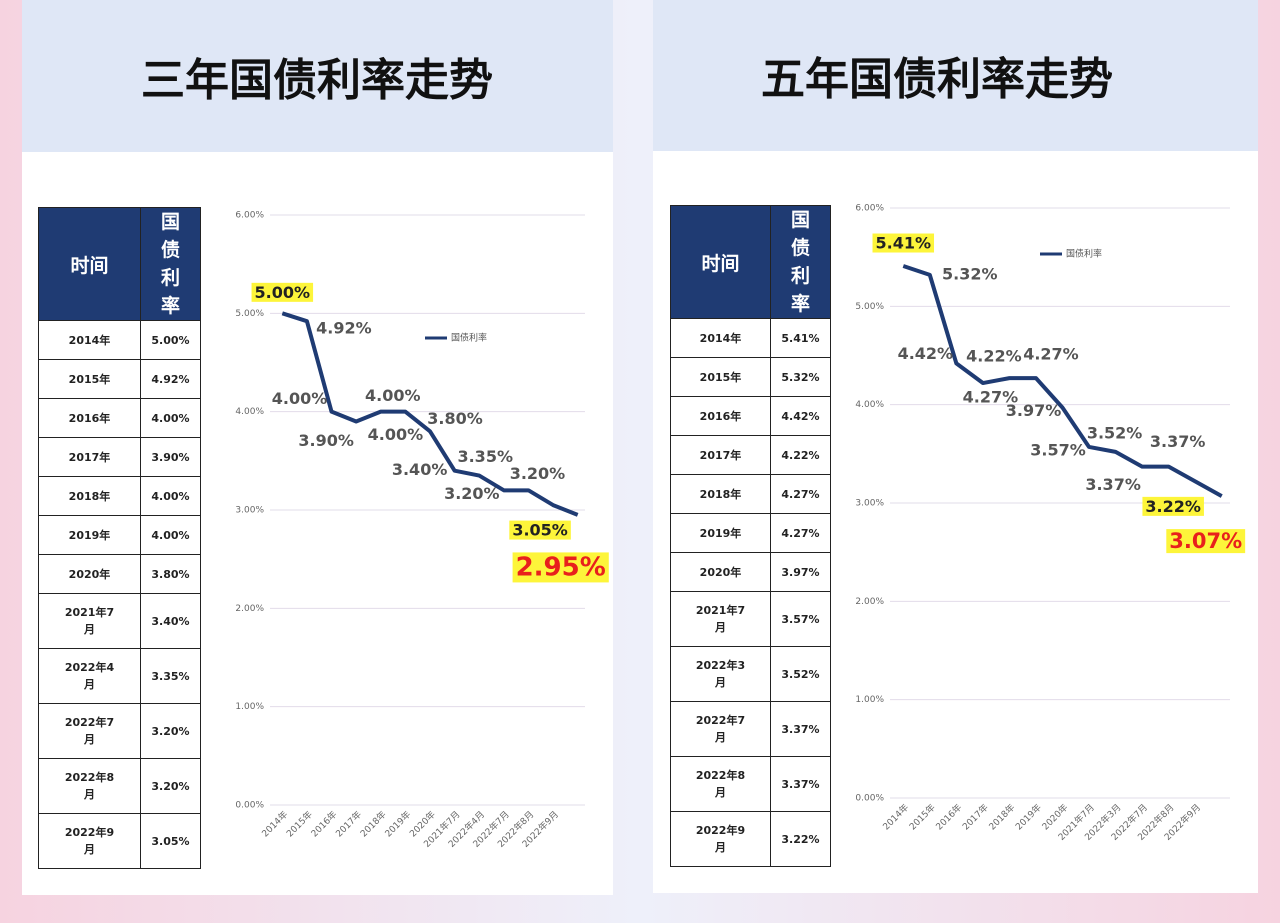 Image resolution: width=1280 pixels, height=923 pixels. Describe the element at coordinates (317, 80) in the screenshot. I see `chart-title: 三年国债利率走势` at that location.